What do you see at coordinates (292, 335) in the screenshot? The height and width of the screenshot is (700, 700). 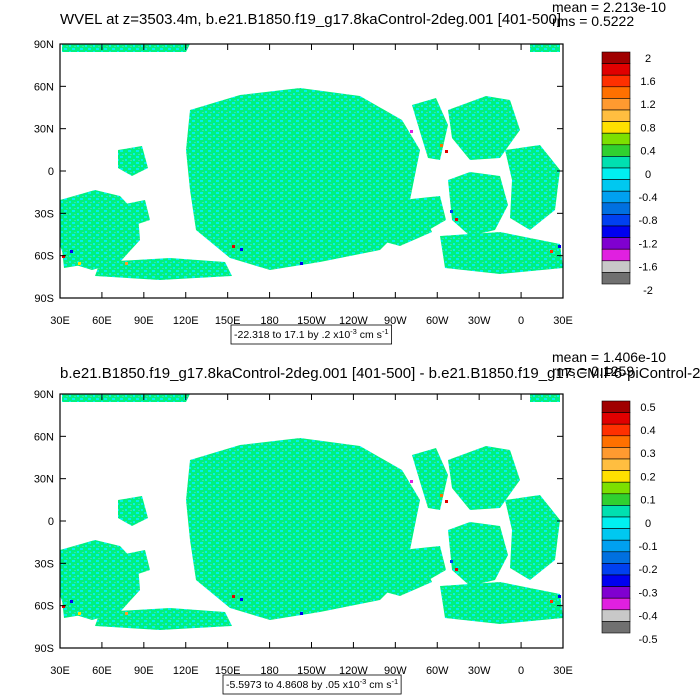 I see `range-text: -22.318 to 17.1 by .2 x10` at bounding box center [292, 335].